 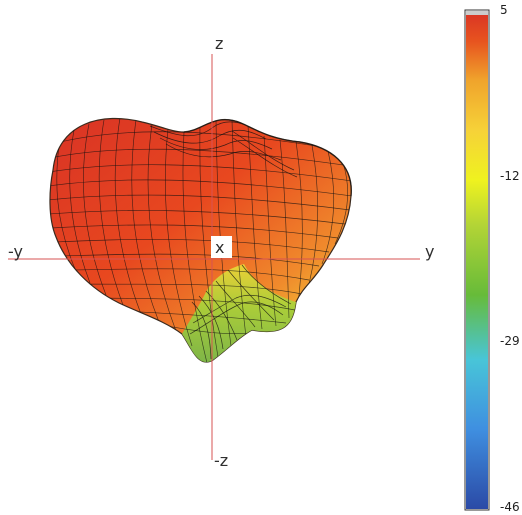 What do you see at coordinates (477, 13) in the screenshot?
I see `colorbar-top-cap` at bounding box center [477, 13].